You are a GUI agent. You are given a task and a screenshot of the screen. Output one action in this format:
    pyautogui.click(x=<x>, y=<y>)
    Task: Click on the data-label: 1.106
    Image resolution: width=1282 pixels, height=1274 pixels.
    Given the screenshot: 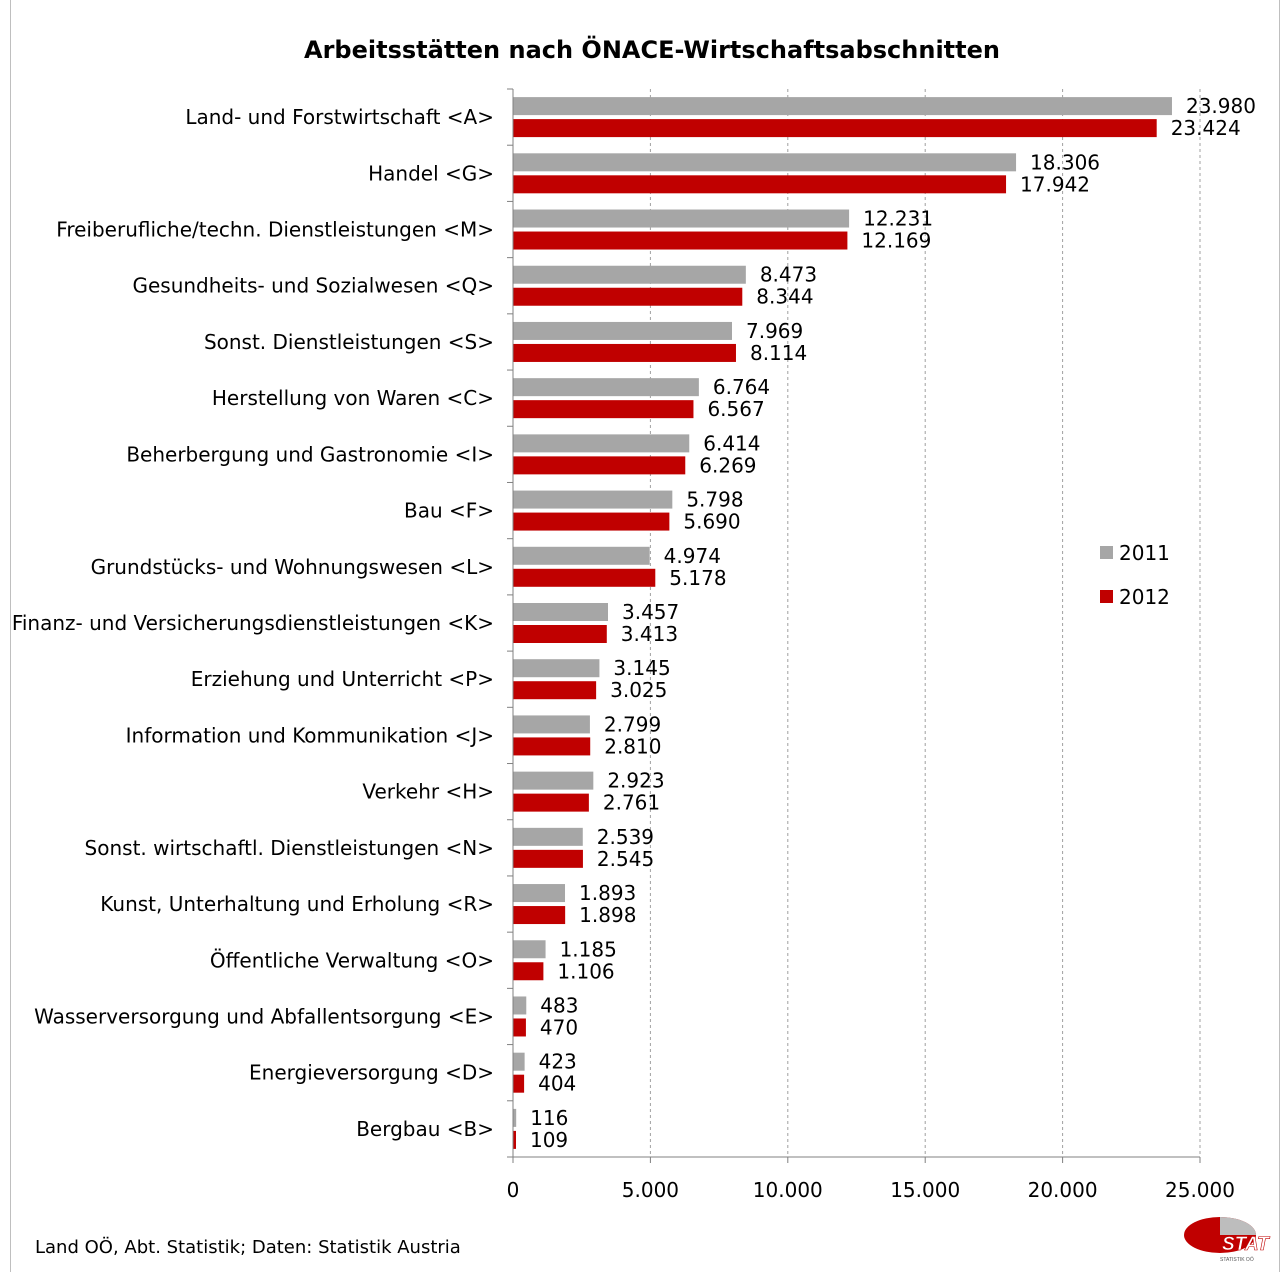 What is the action you would take?
    pyautogui.click(x=585, y=971)
    